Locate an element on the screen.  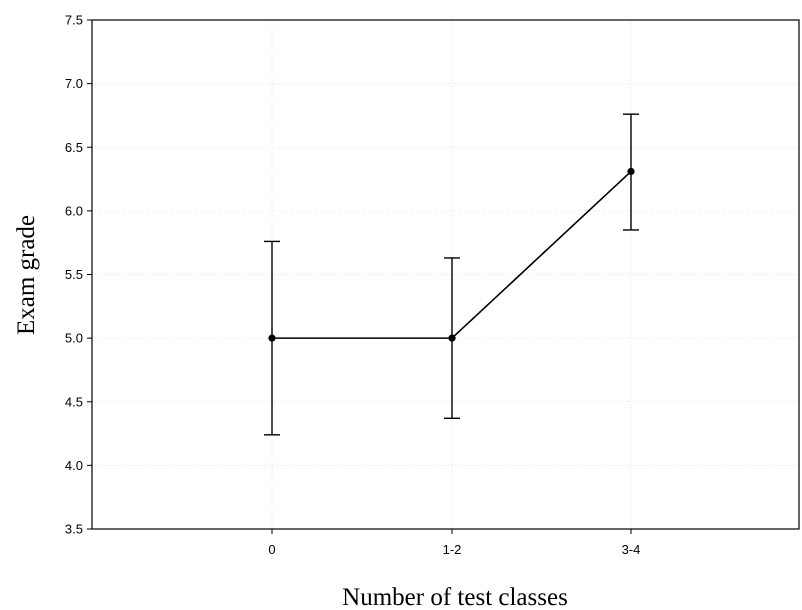
x-tick-label: 1-2 is located at coordinates (452, 549).